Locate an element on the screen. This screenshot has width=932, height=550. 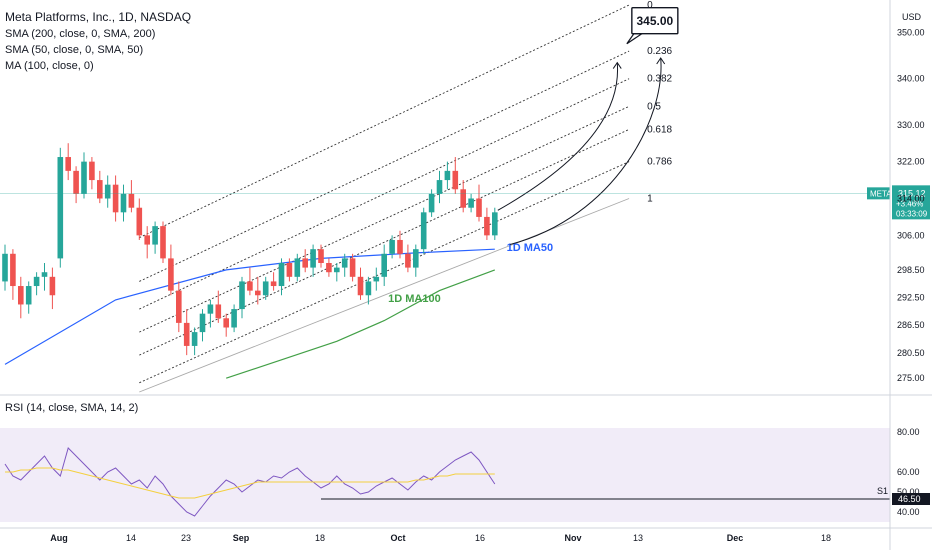
price-tick-label: 330.00 is located at coordinates (911, 125).